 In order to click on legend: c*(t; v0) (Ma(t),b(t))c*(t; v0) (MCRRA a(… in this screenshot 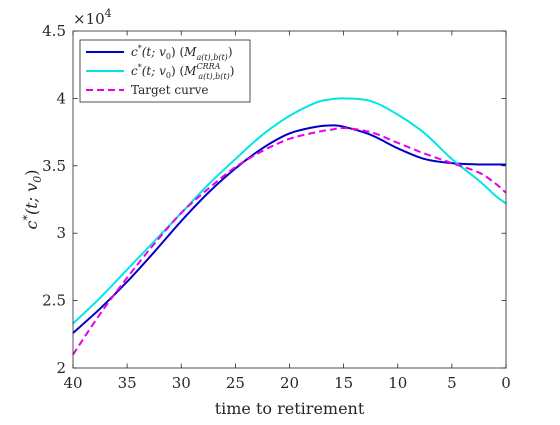, I will do `click(165, 71)`.